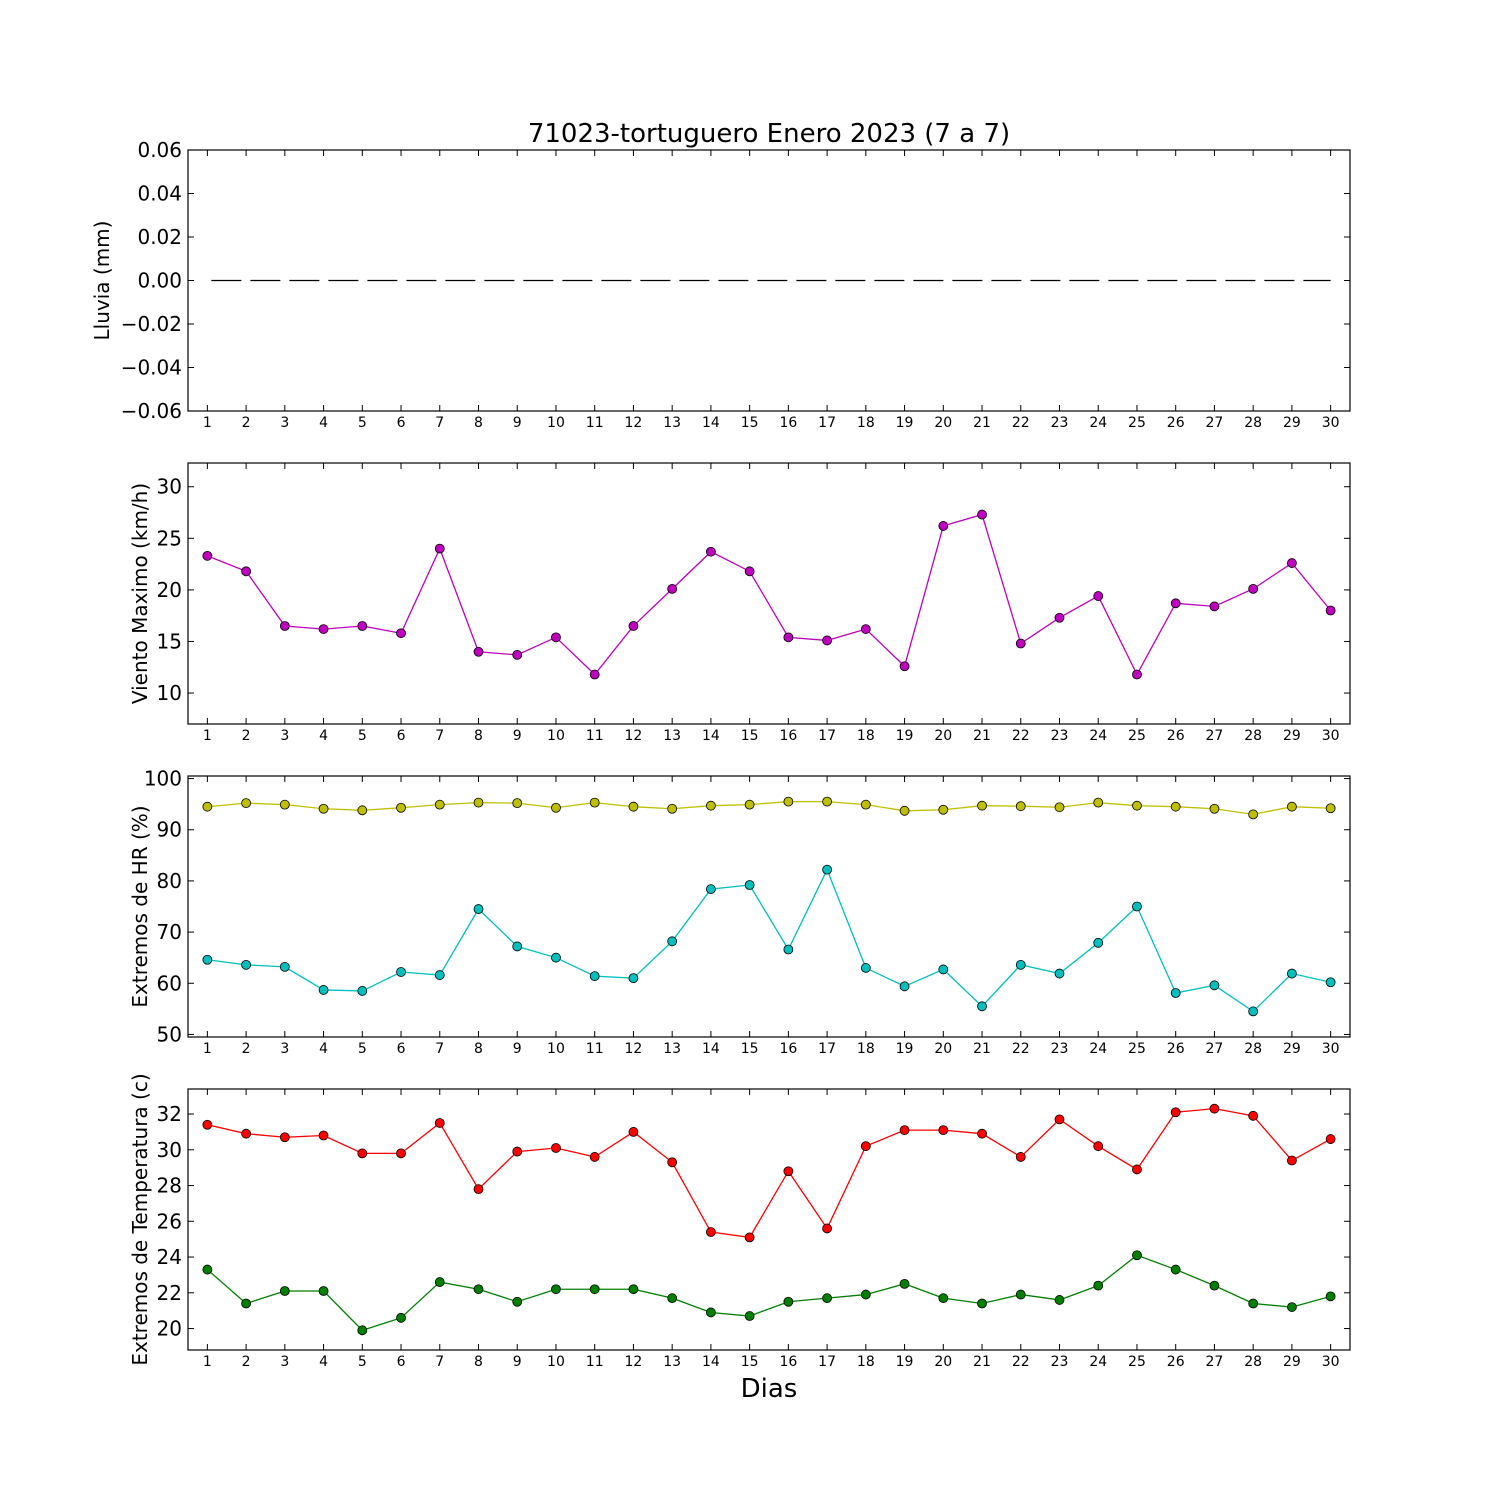  Describe the element at coordinates (151, 368) in the screenshot. I see `y-tick-label: −0.04` at that location.